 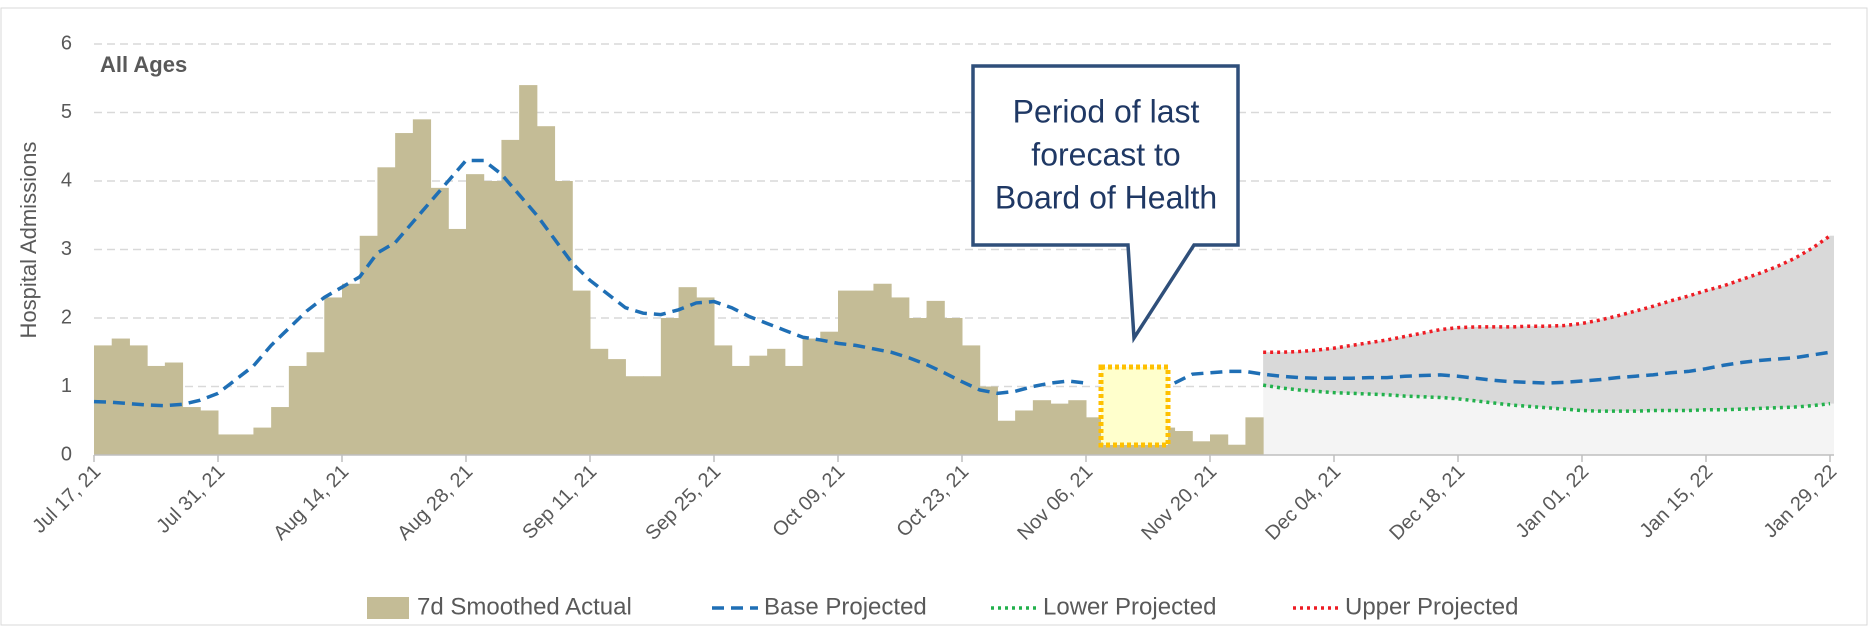 I want to click on x-tick-label: Jan 29, 22, so click(x=1801, y=502).